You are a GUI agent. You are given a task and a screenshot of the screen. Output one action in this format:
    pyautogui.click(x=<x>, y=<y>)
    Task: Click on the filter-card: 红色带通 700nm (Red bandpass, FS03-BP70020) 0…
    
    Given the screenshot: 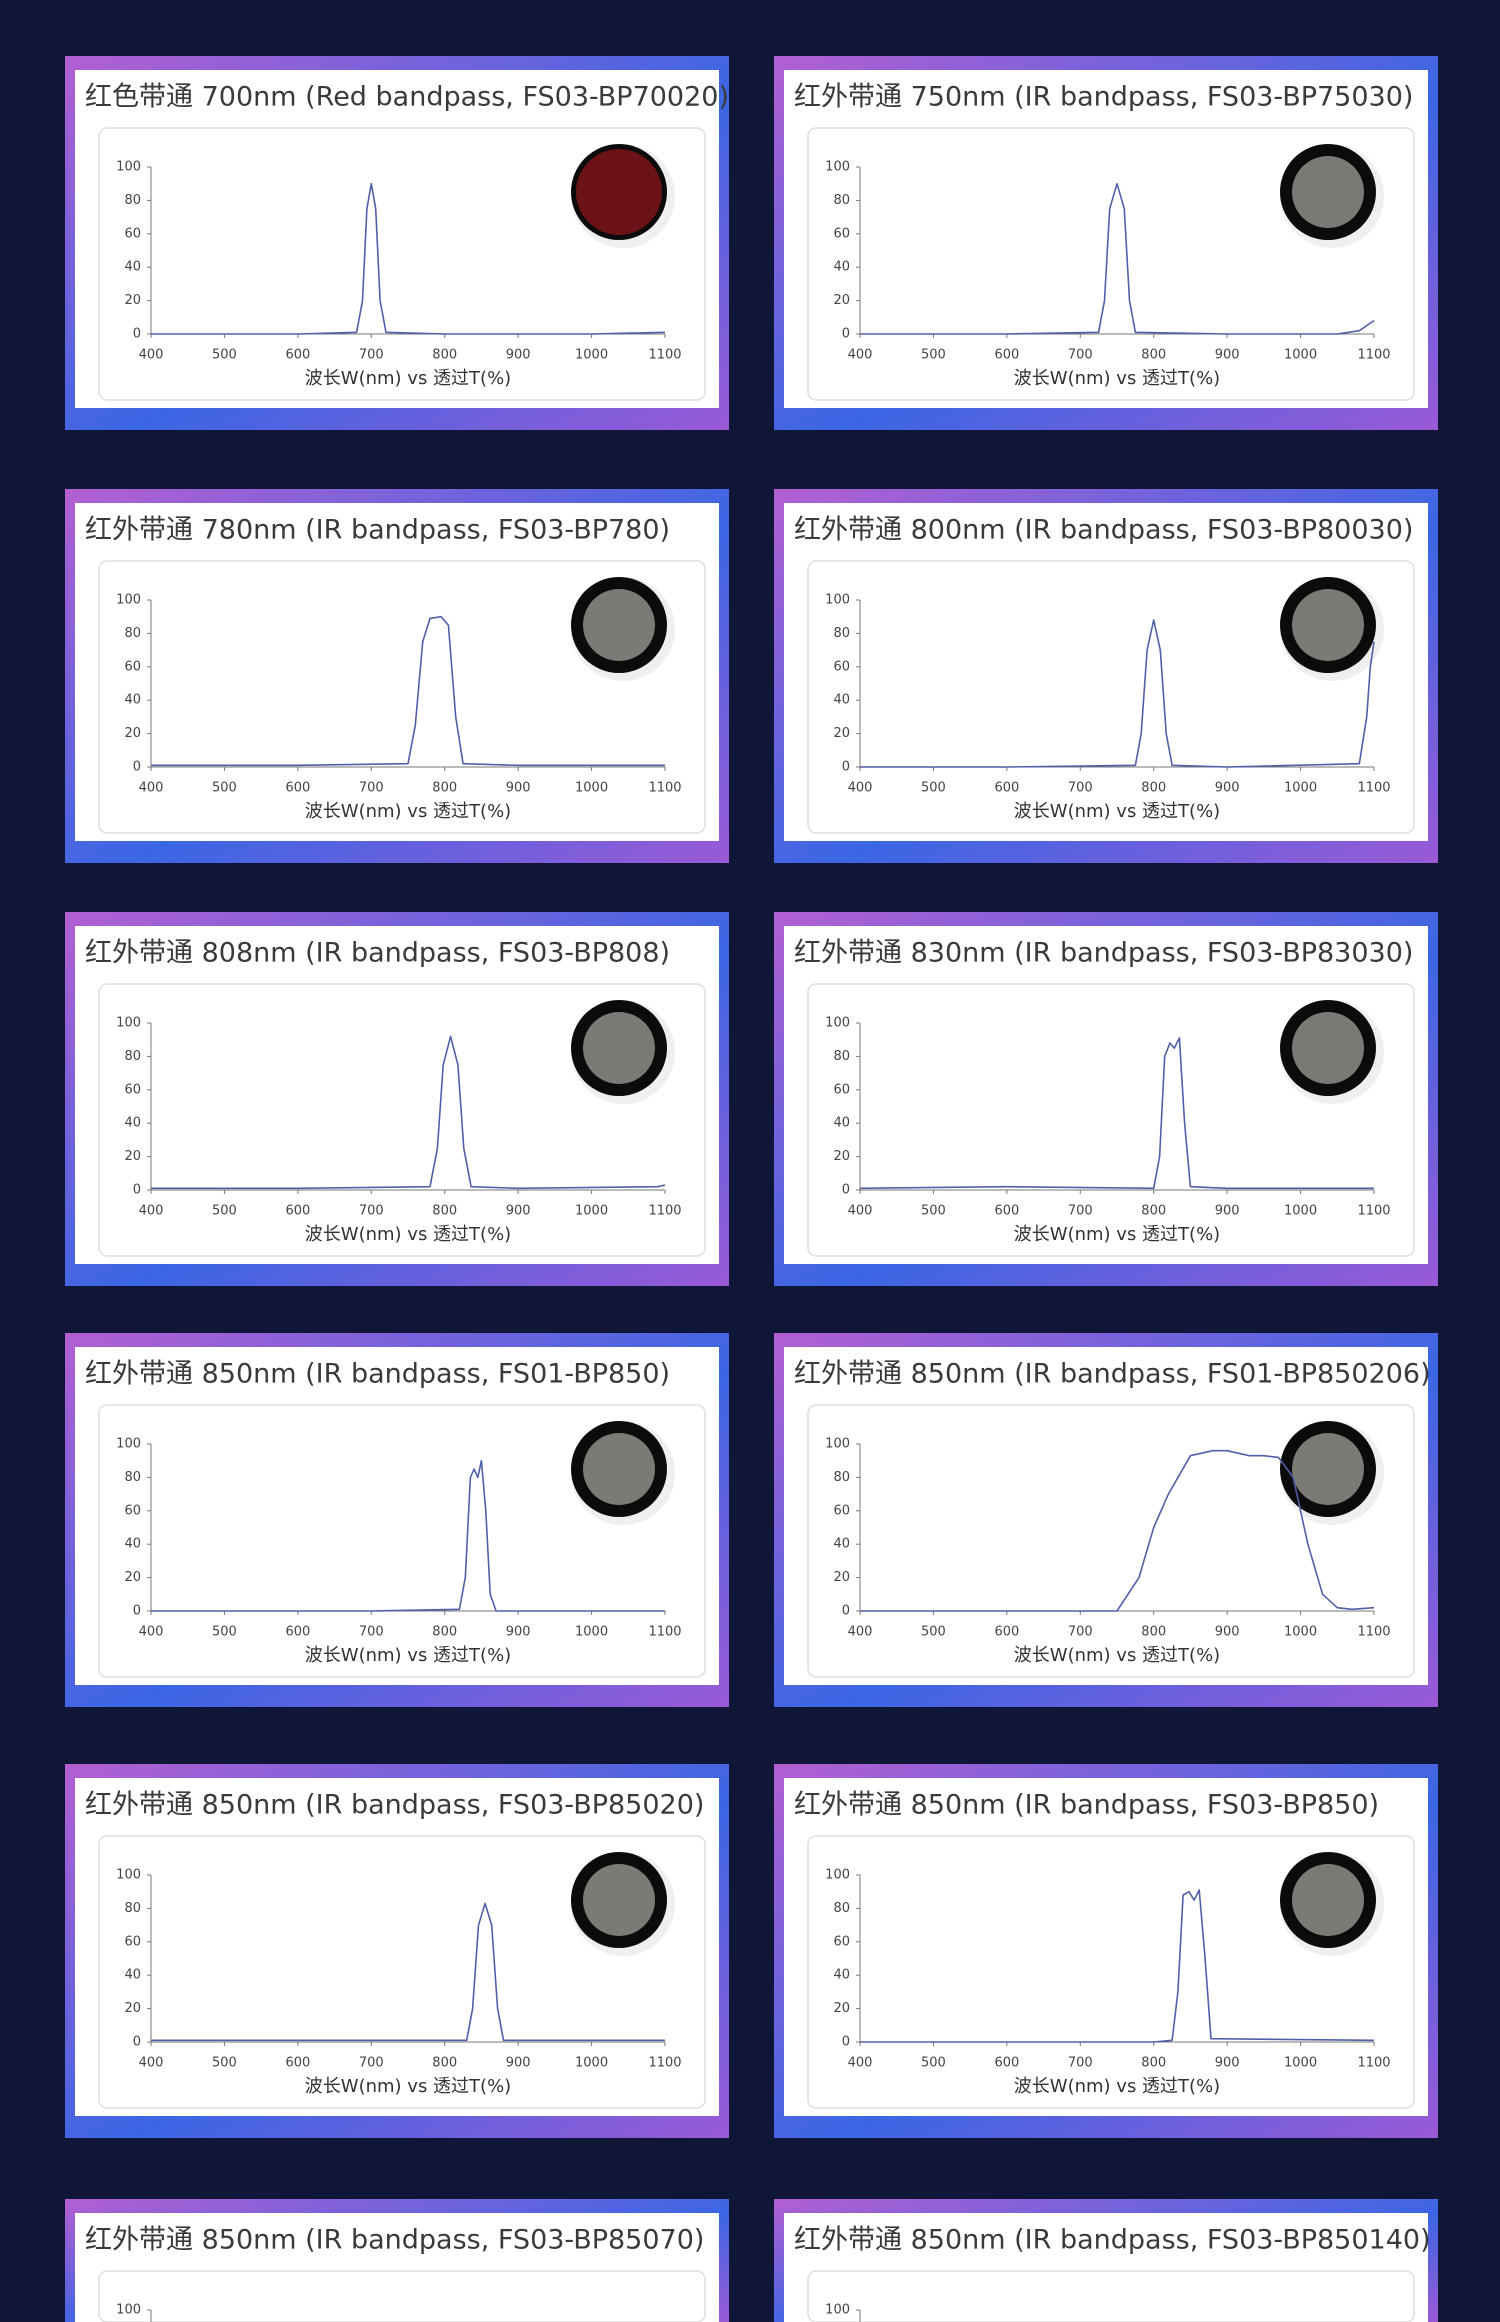 What is the action you would take?
    pyautogui.click(x=397, y=243)
    